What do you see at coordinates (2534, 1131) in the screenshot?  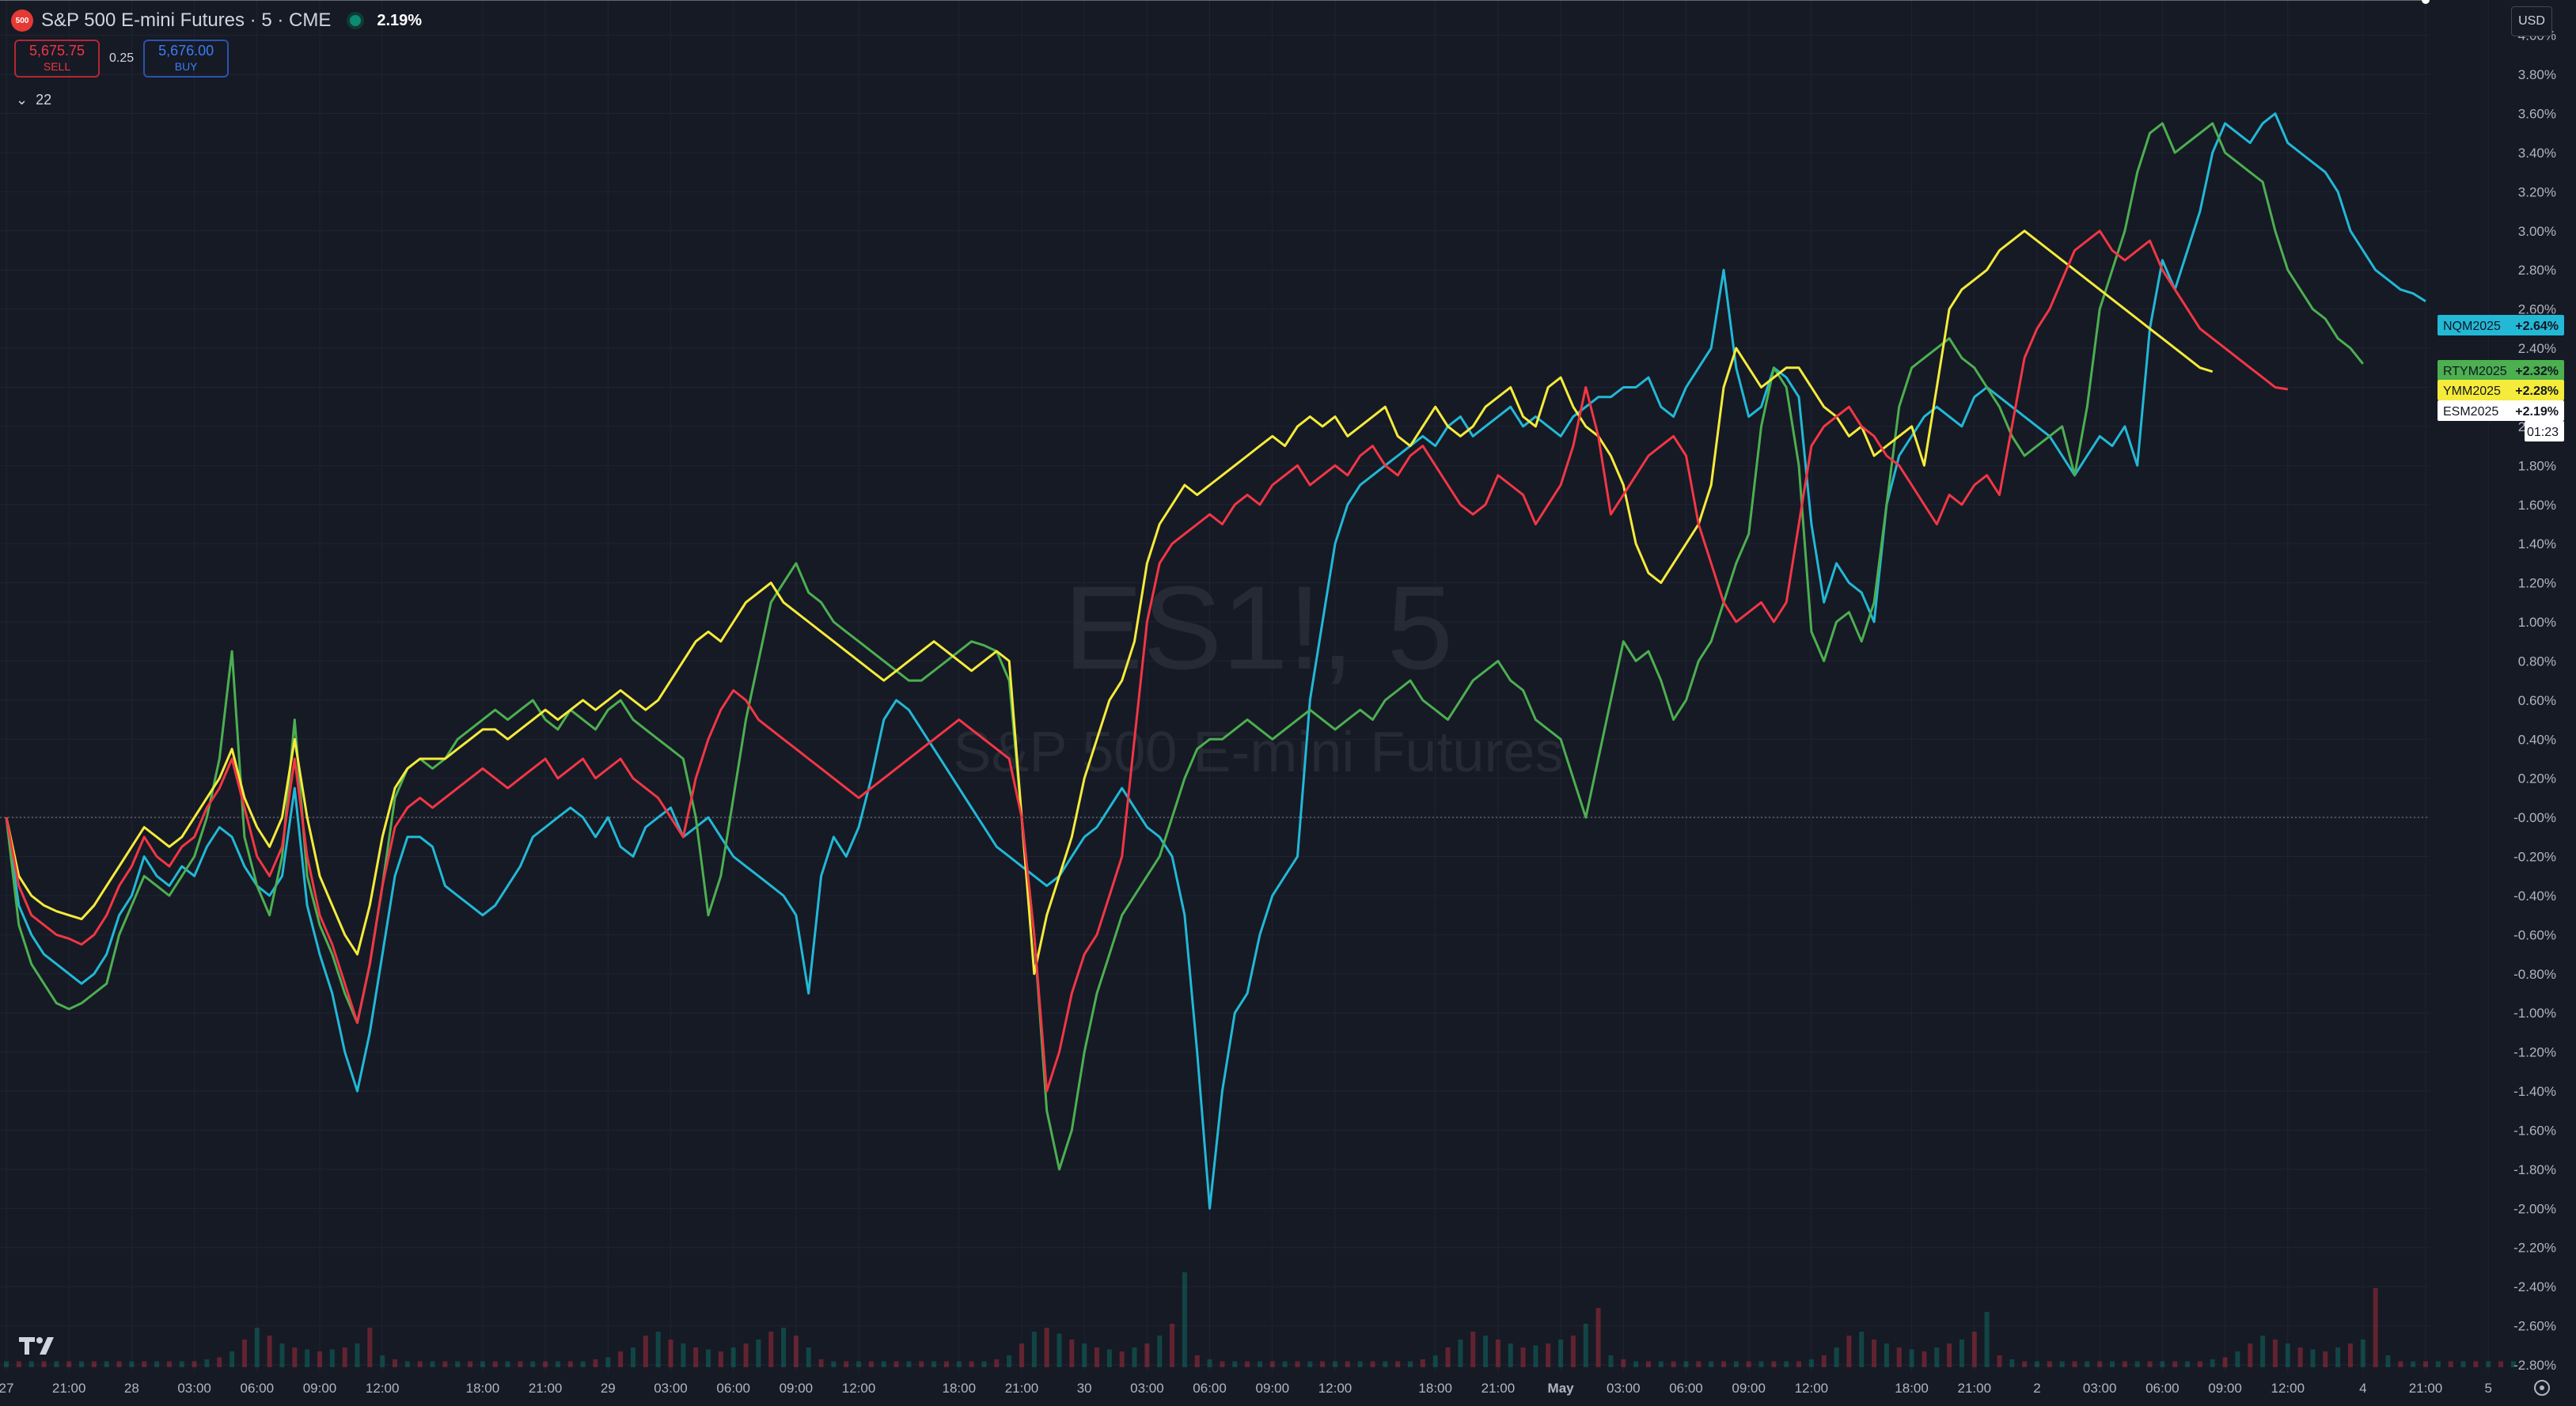 I see `y-tick-label: -1.60%` at bounding box center [2534, 1131].